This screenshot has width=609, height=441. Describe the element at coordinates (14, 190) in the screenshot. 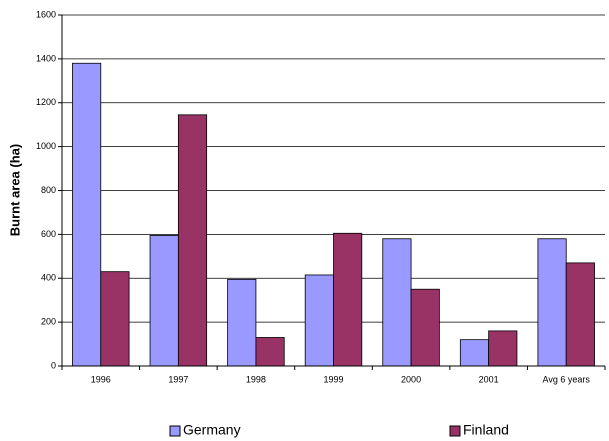

I see `y-axis-label: Burnt area (ha)` at that location.